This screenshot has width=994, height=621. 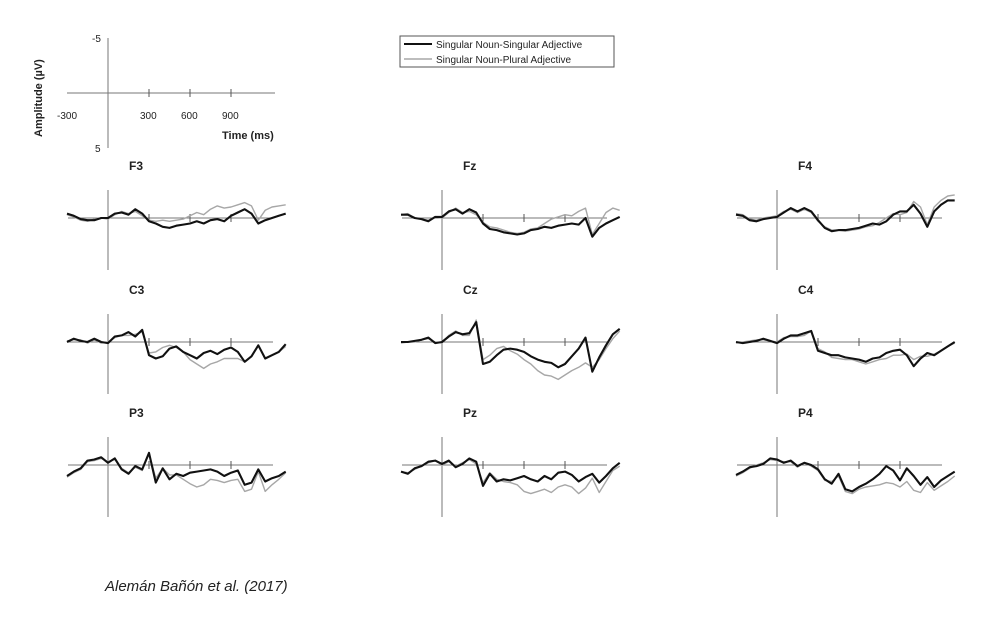 What do you see at coordinates (806, 290) in the screenshot?
I see `panel-title-c4: C4` at bounding box center [806, 290].